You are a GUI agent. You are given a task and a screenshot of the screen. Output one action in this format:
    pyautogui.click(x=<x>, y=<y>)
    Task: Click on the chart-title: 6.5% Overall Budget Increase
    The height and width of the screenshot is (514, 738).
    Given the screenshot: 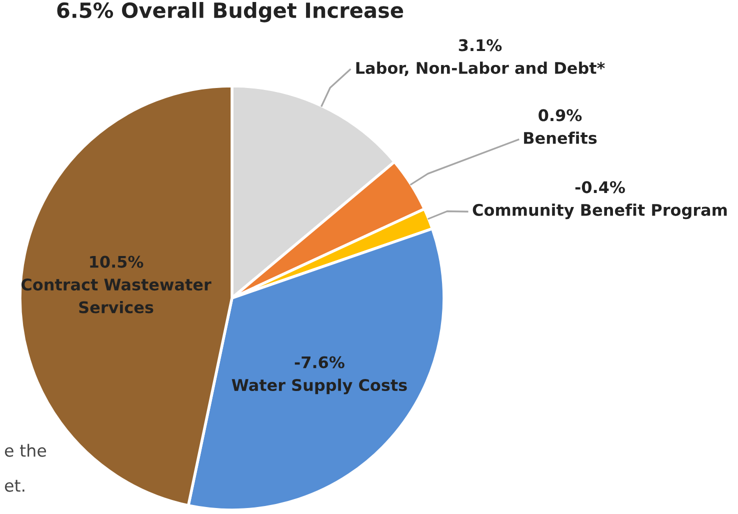 What is the action you would take?
    pyautogui.click(x=230, y=12)
    